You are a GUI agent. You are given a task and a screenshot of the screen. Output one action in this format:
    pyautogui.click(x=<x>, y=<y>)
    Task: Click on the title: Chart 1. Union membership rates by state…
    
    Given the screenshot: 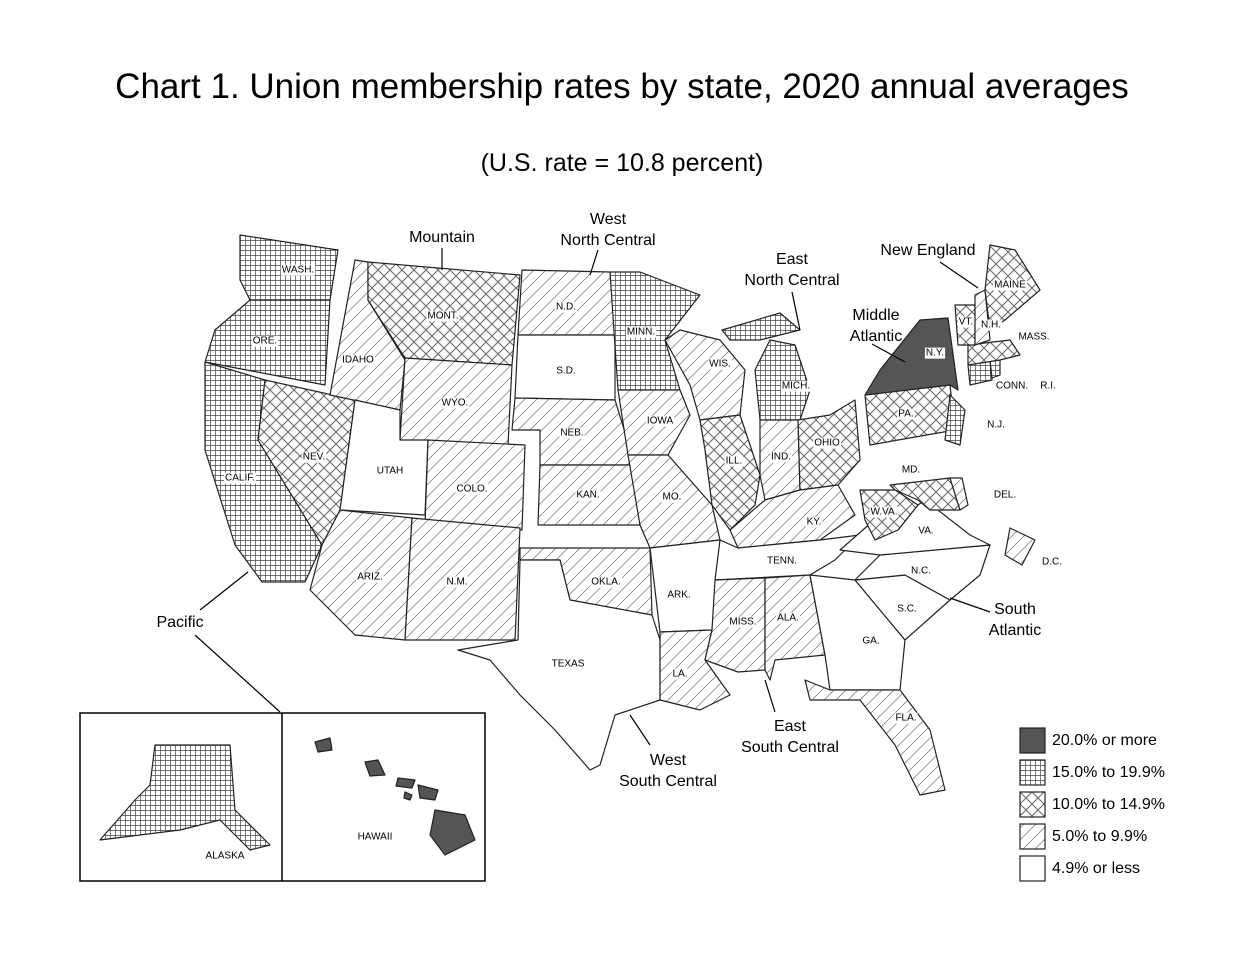 What is the action you would take?
    pyautogui.click(x=622, y=86)
    